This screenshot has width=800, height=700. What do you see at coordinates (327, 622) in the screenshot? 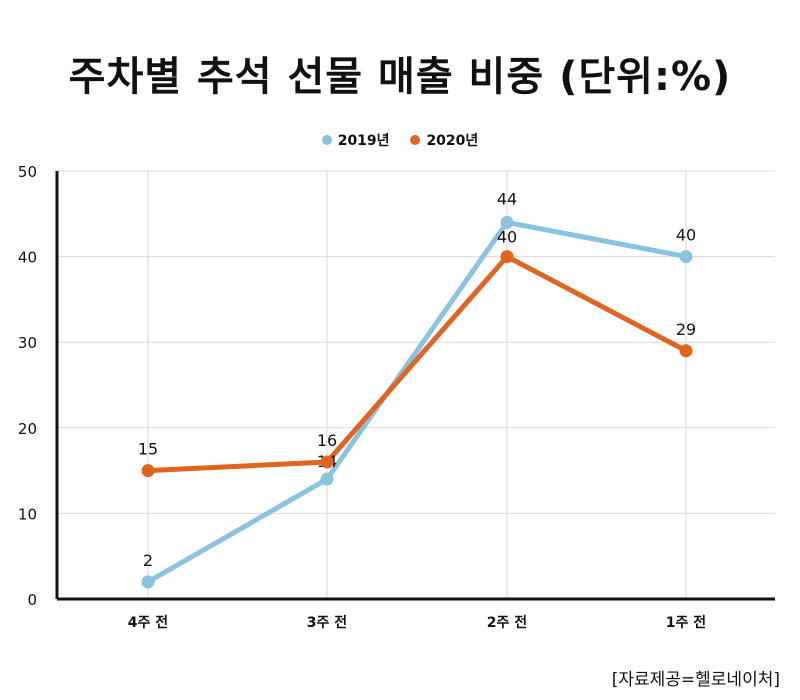
I see `x-tick-label: 3주 전` at bounding box center [327, 622].